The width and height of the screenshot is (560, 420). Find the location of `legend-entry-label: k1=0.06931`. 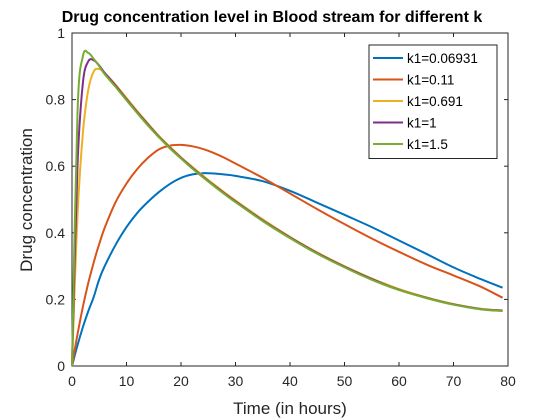

legend-entry-label: k1=0.06931 is located at coordinates (442, 58).